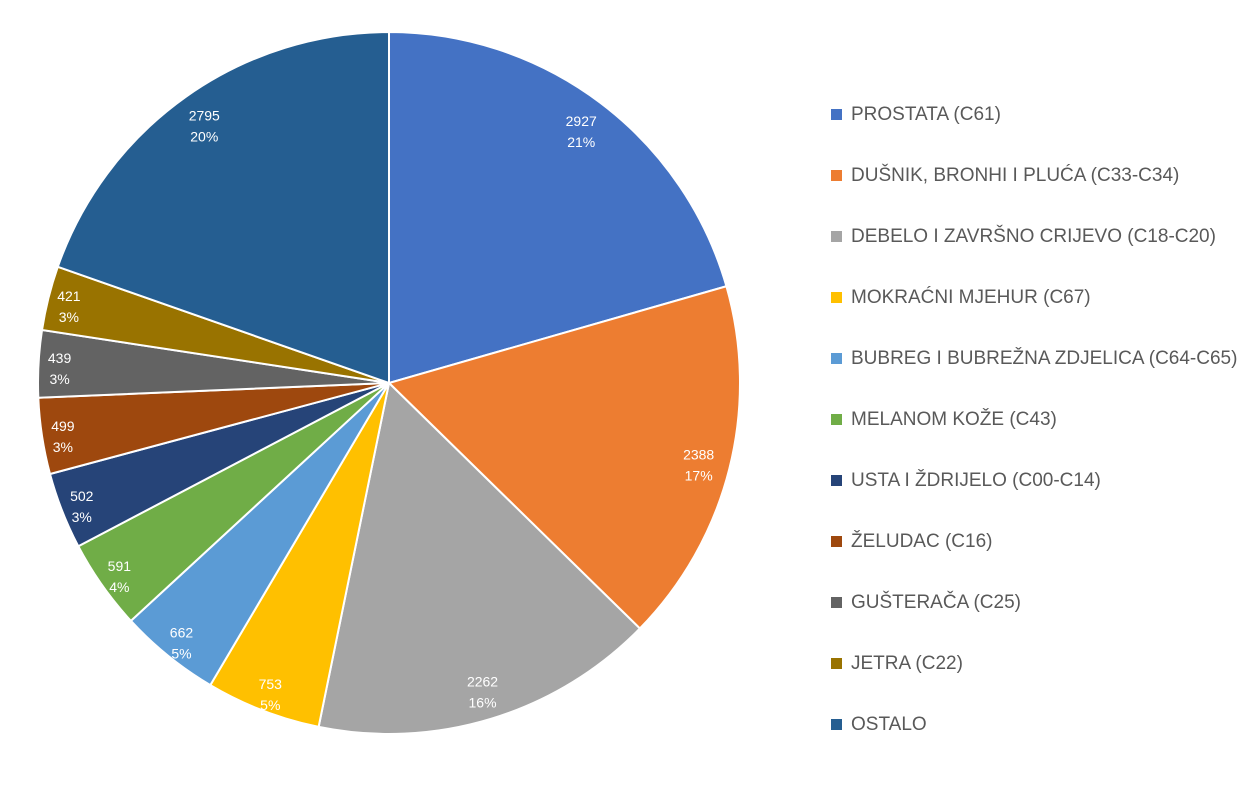 Image resolution: width=1245 pixels, height=790 pixels. What do you see at coordinates (271, 684) in the screenshot?
I see `data-label-value: 753` at bounding box center [271, 684].